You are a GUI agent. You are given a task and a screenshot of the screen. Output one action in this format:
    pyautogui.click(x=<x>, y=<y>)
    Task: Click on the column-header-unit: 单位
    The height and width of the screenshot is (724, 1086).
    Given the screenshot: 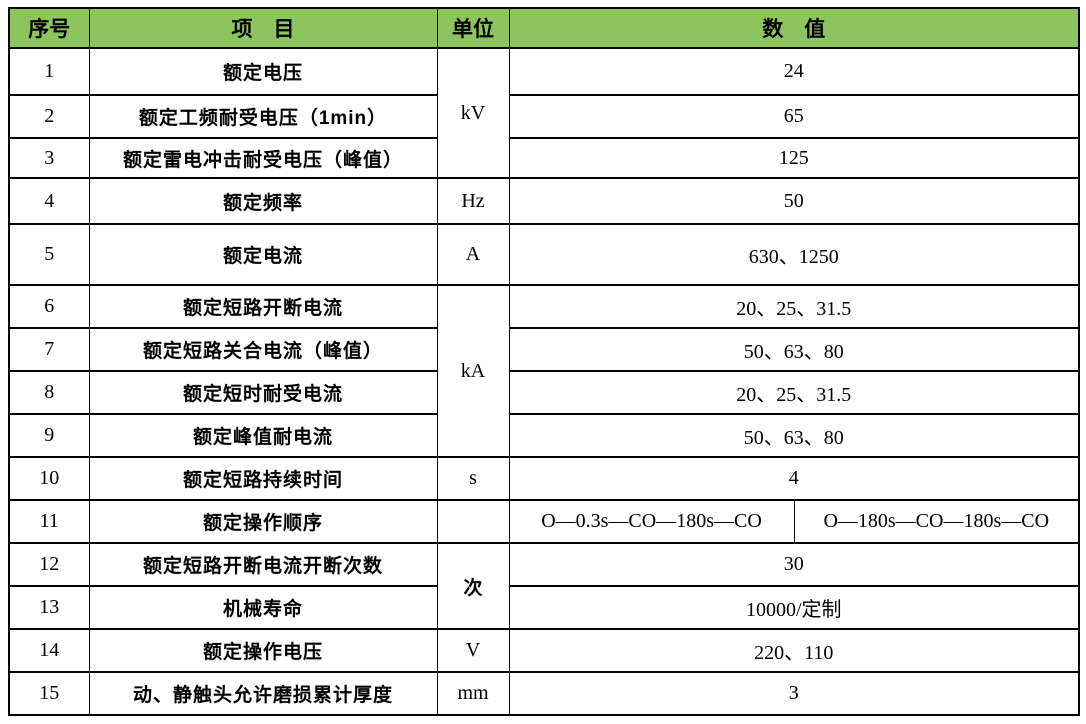 What is the action you would take?
    pyautogui.click(x=473, y=28)
    